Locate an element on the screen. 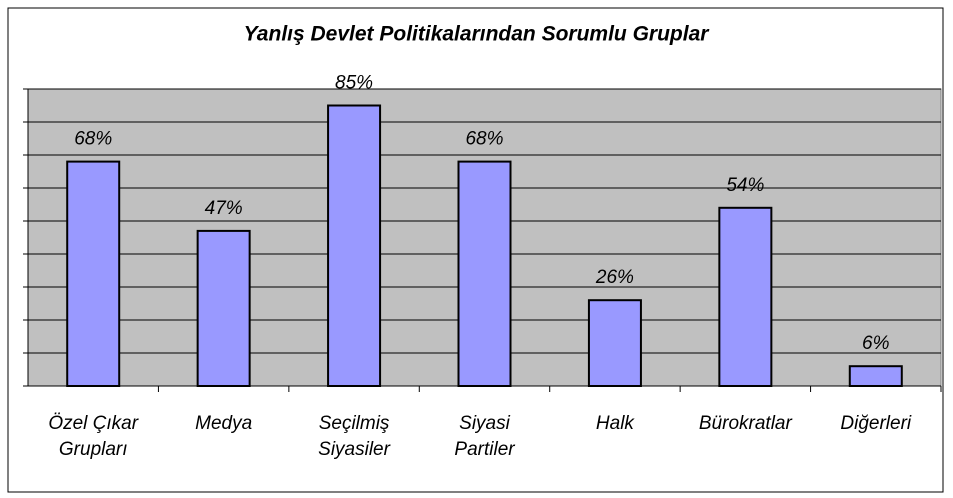 The height and width of the screenshot is (498, 953). value-label: 54% is located at coordinates (745, 185).